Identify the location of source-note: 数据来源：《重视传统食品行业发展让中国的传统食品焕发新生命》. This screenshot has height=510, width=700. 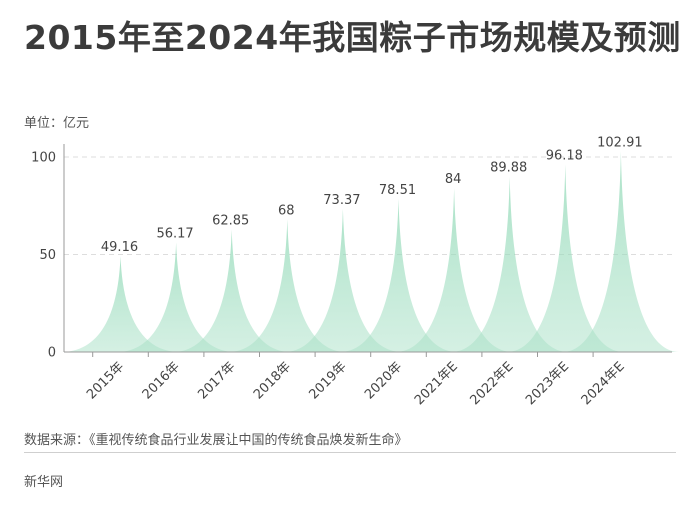
(216, 440).